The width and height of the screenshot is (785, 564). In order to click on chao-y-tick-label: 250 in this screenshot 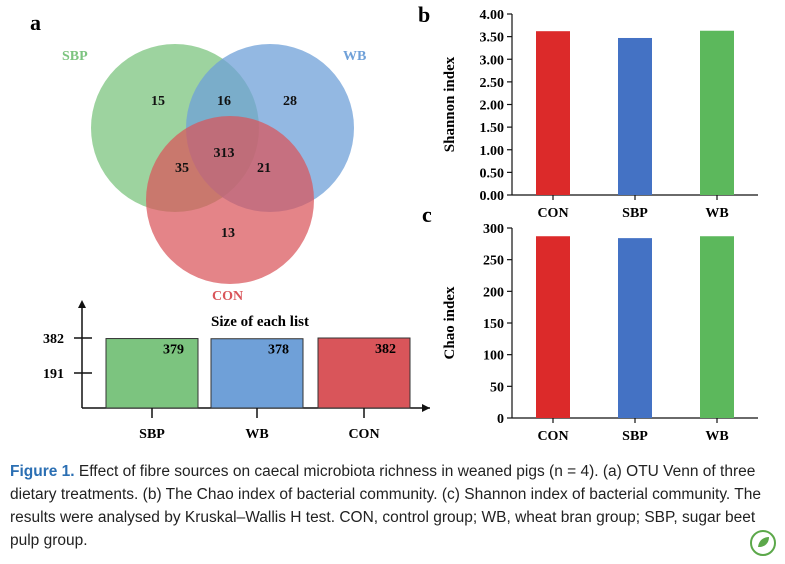, I will do `click(493, 261)`.